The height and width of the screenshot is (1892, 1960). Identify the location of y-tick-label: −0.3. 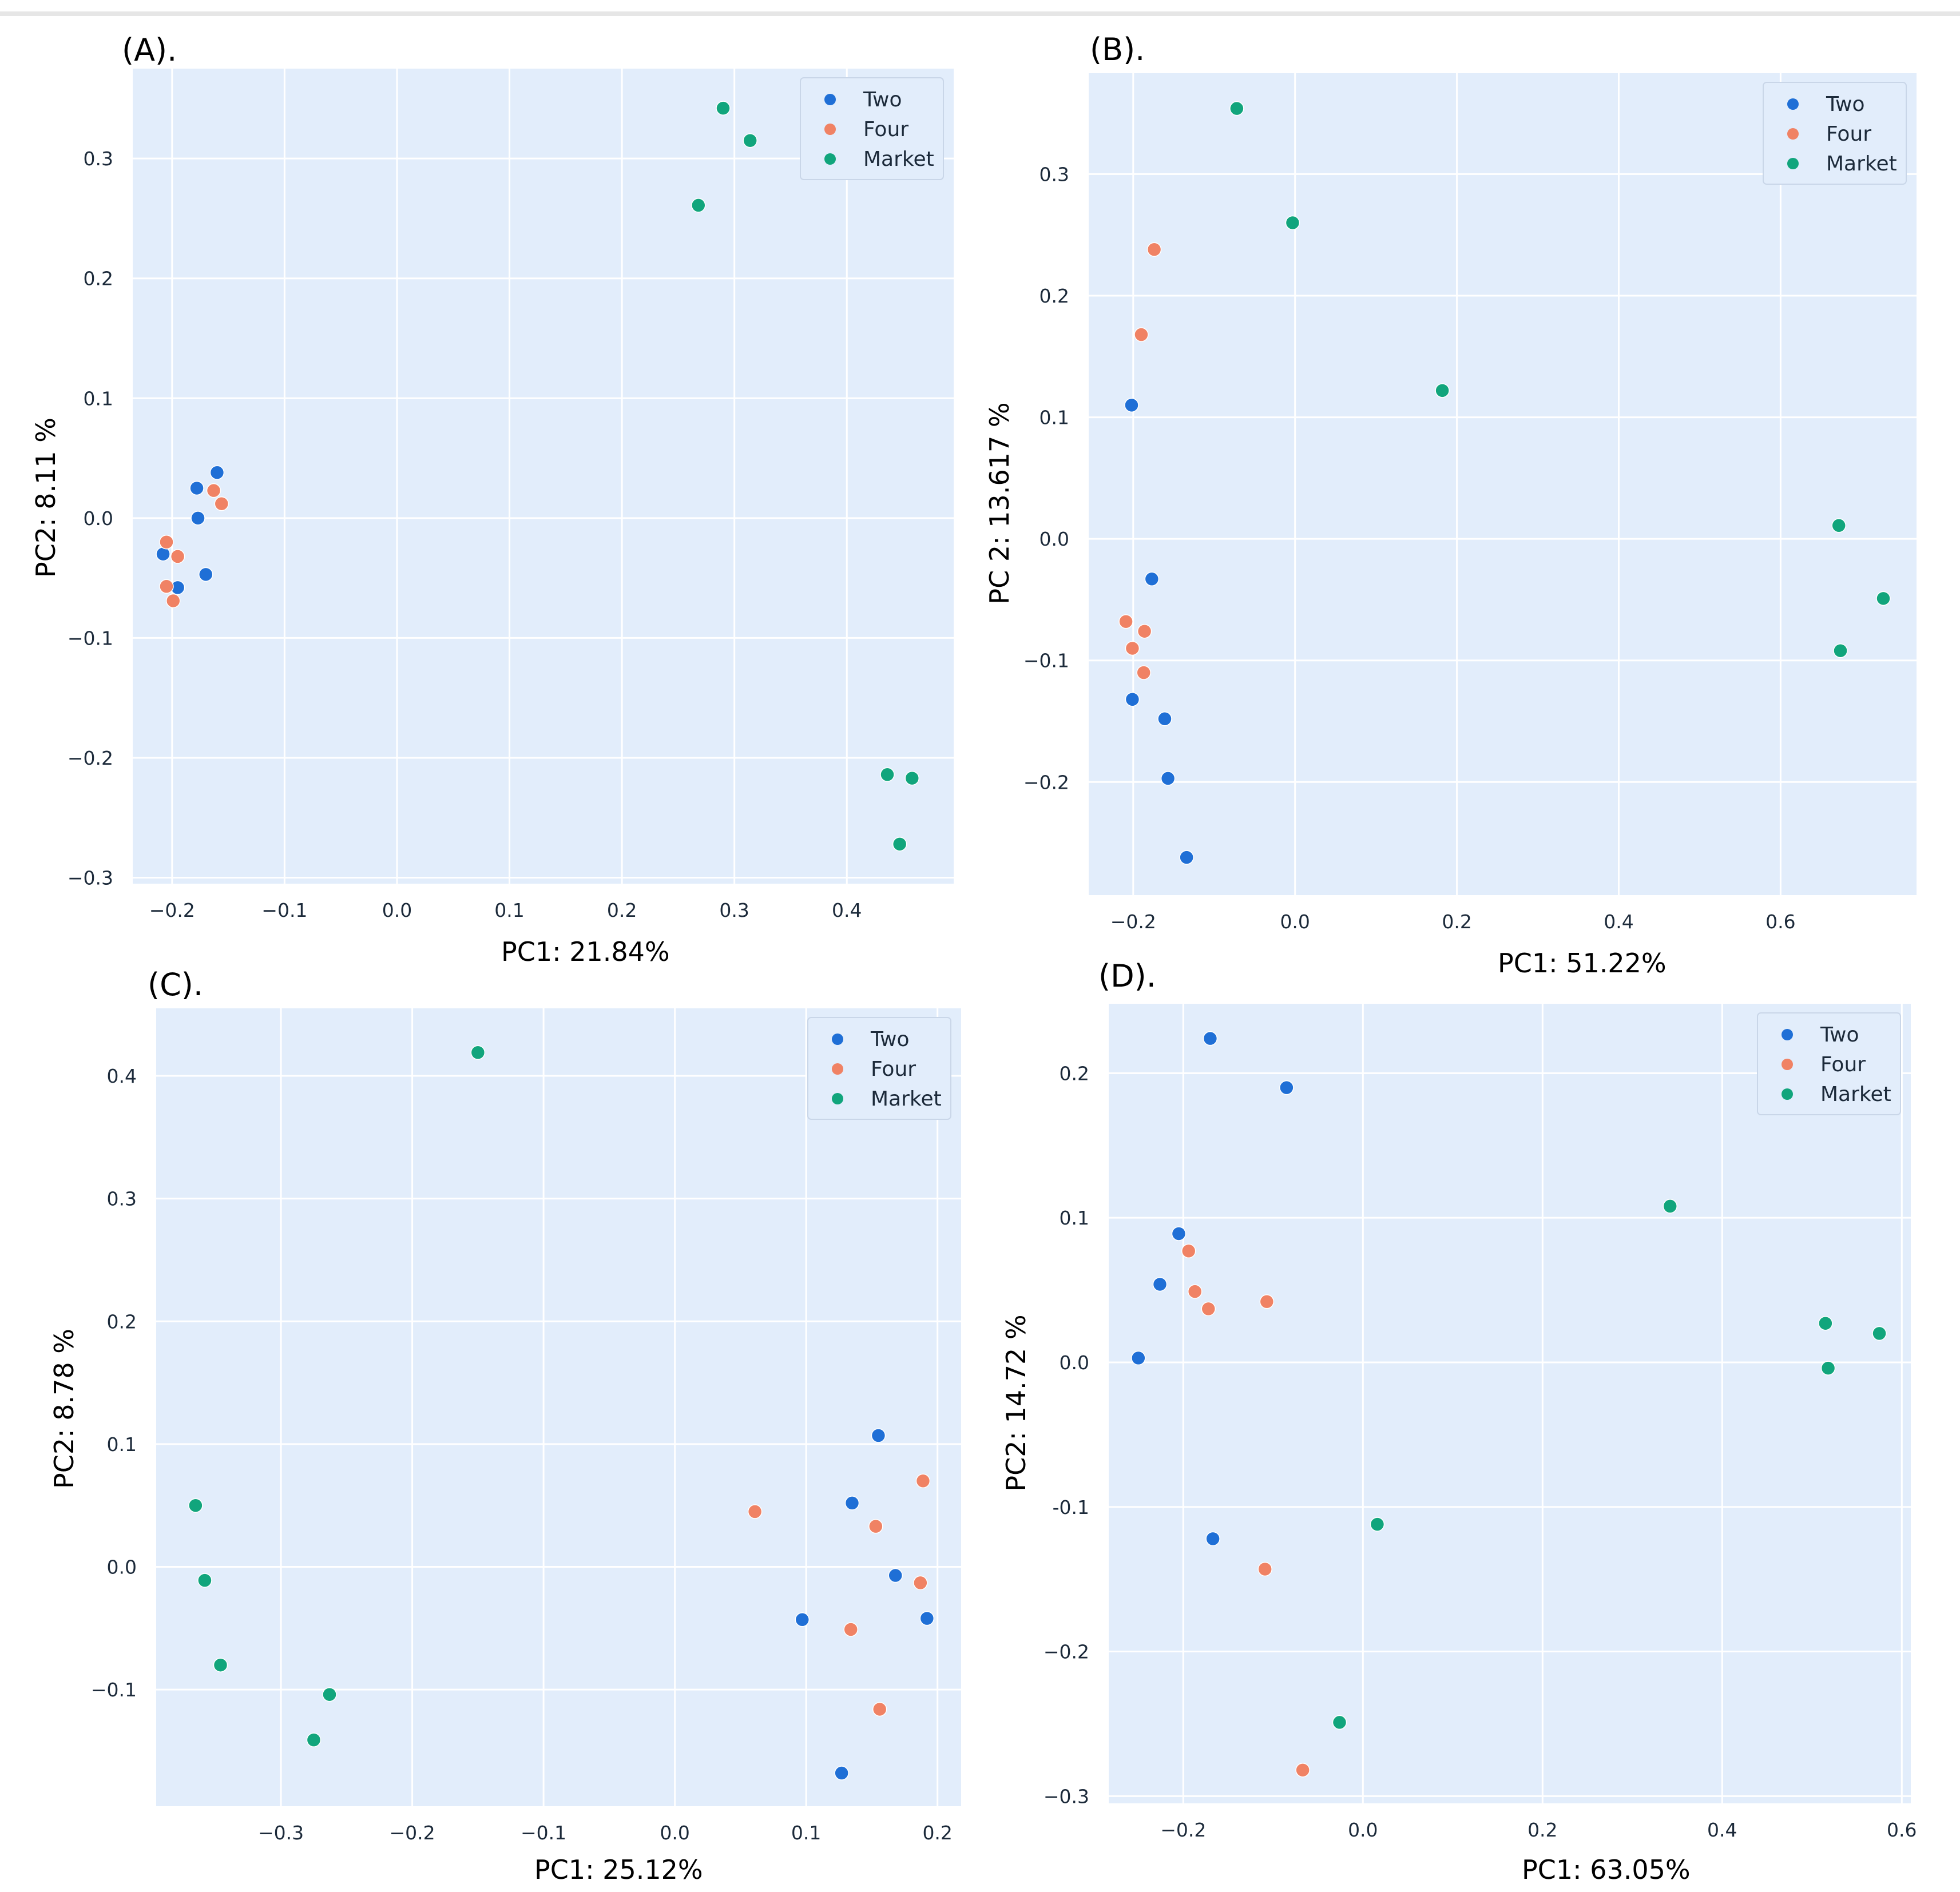
(1066, 1796).